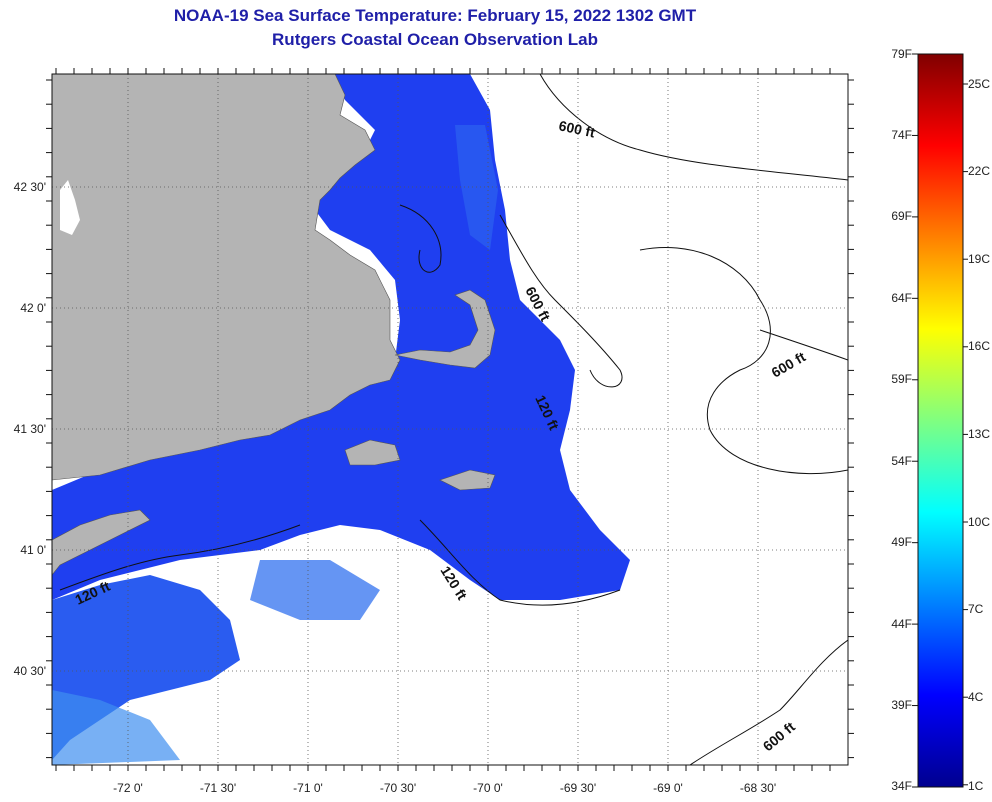 The image size is (992, 802). I want to click on colorbar-fahrenheit-labels: 79F 74F 69F 64F 59F 54F 49F 44F 39F 34F, so click(901, 420).